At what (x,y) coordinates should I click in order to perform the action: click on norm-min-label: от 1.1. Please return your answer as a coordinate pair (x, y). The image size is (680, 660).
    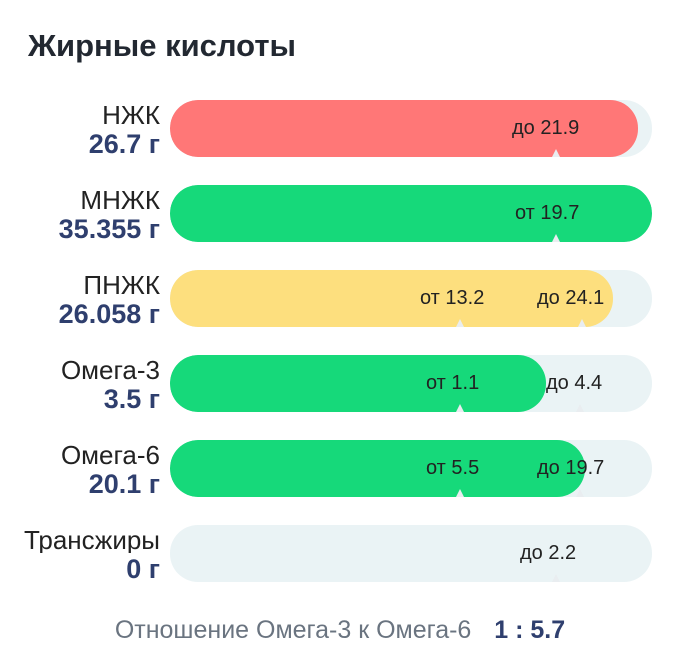
    Looking at the image, I should click on (453, 383).